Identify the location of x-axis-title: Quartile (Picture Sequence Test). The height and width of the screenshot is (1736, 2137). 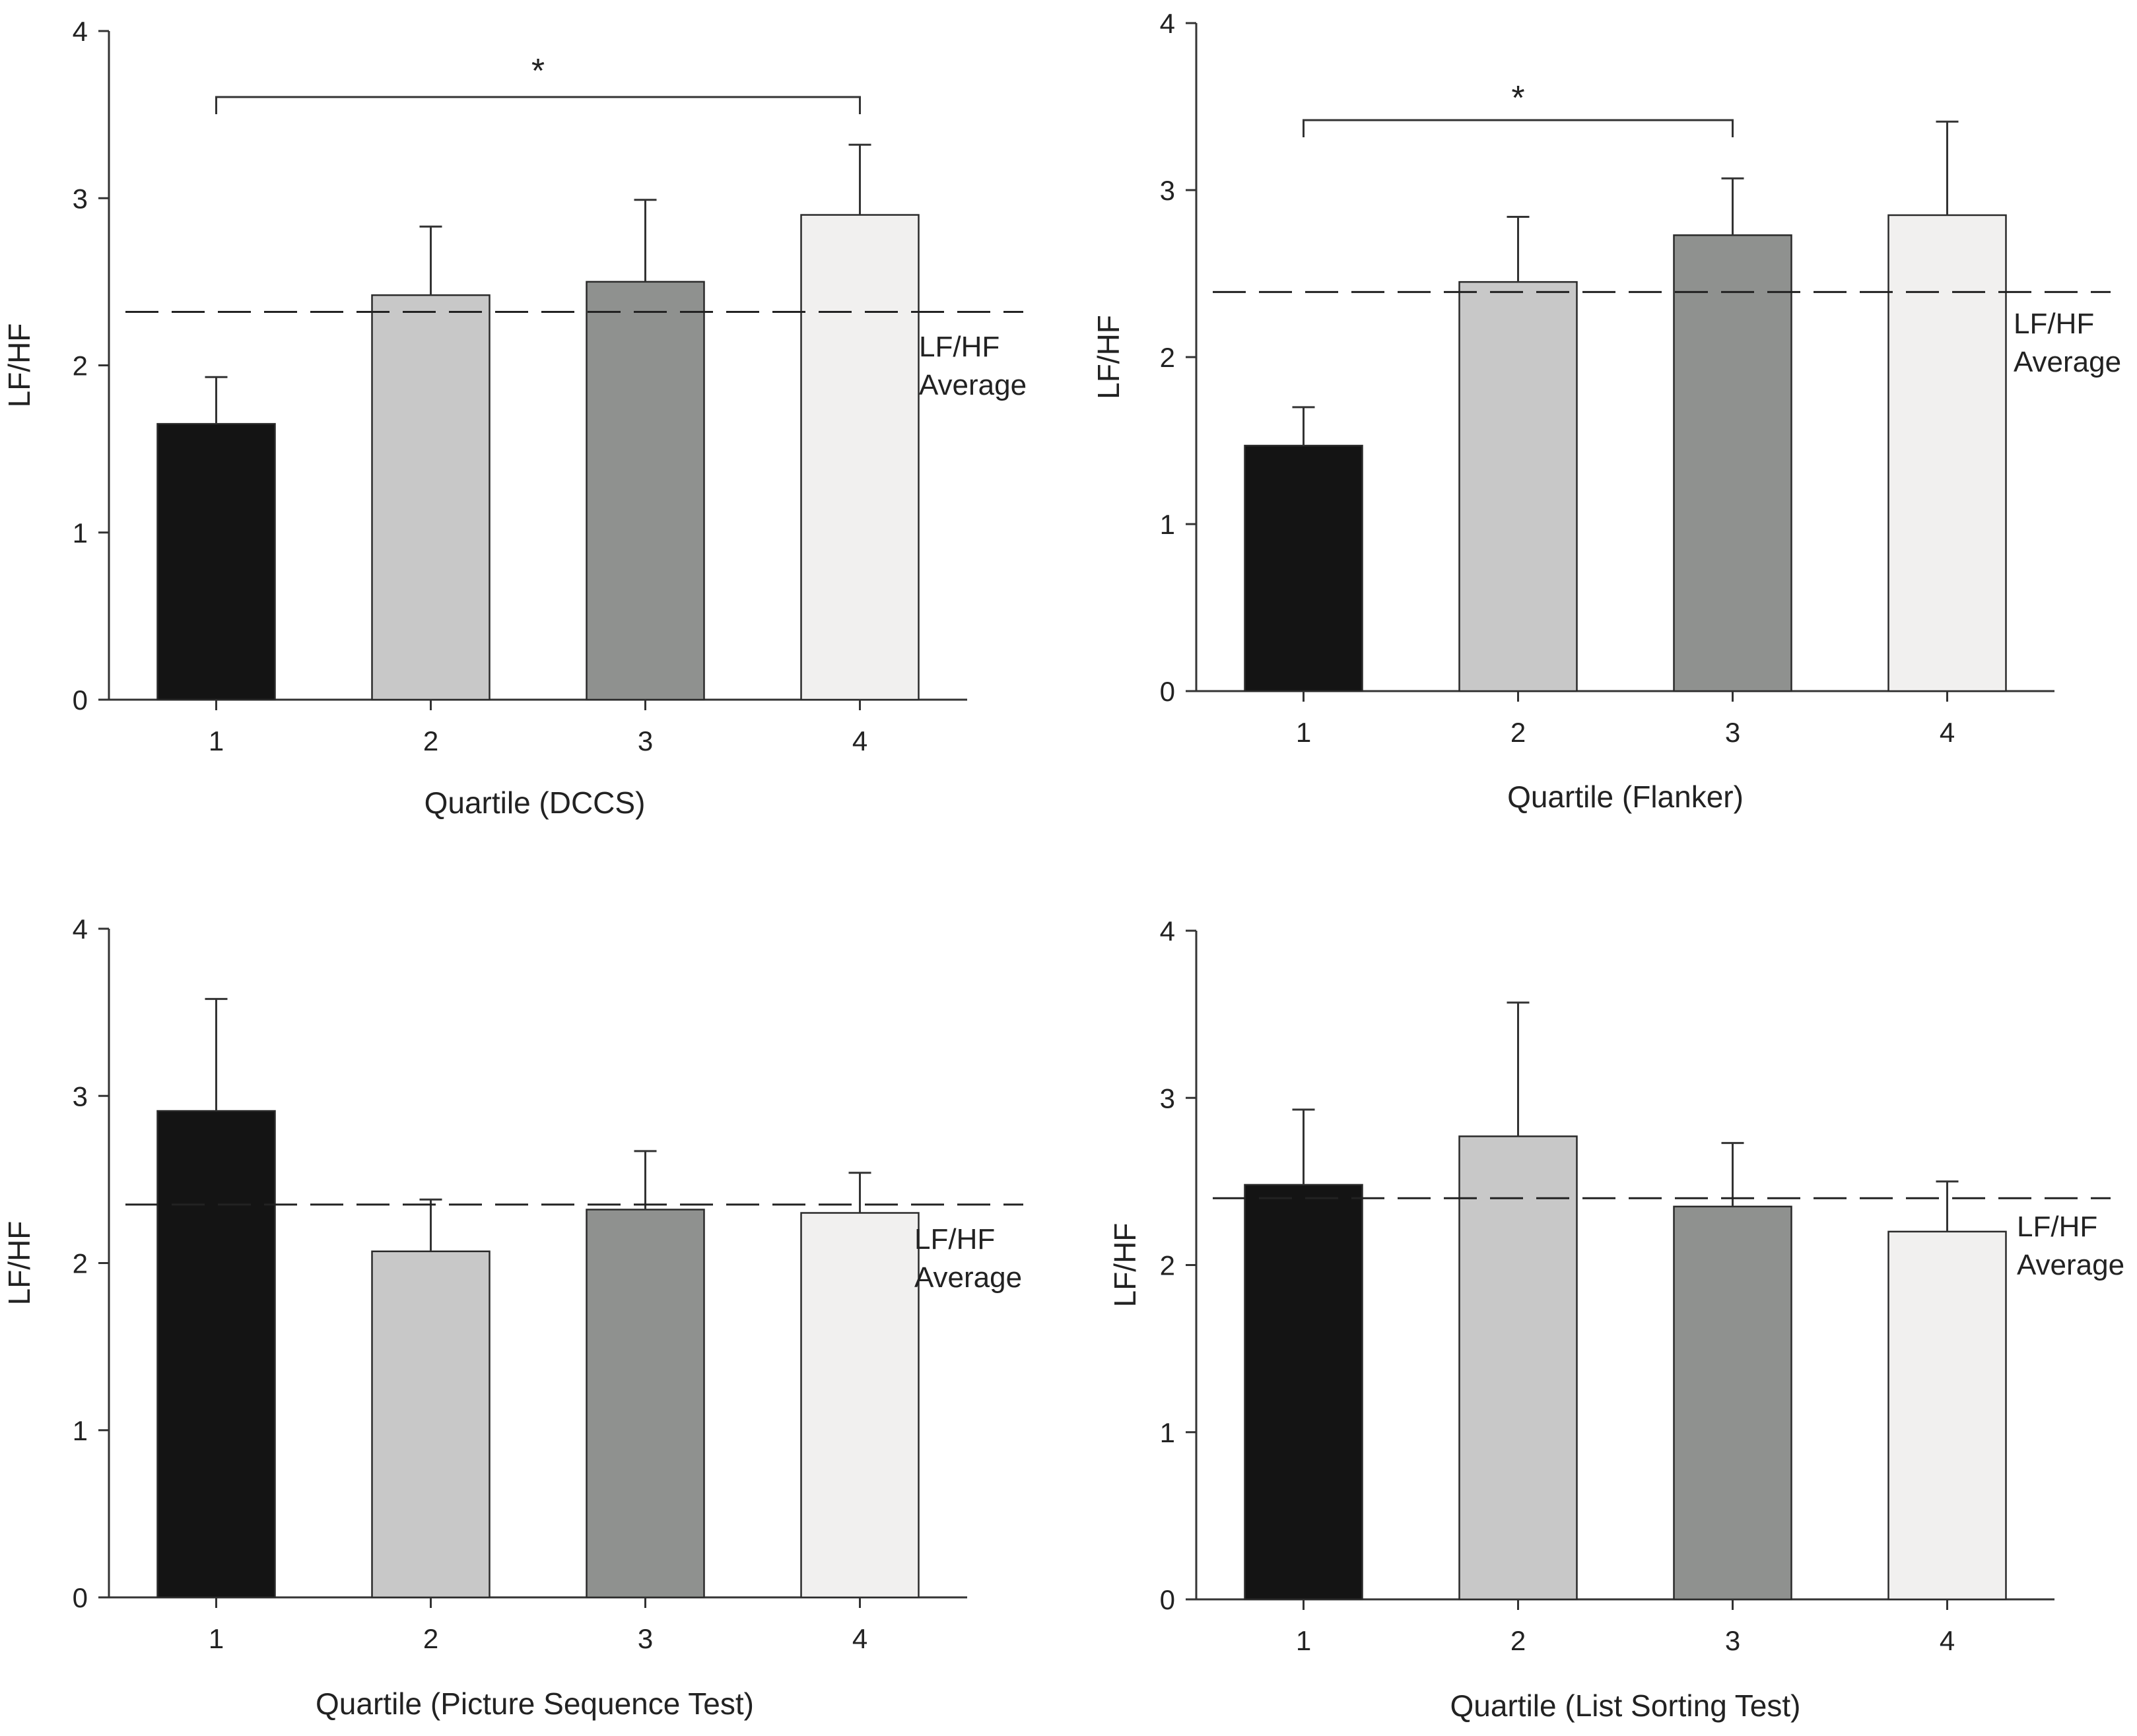
(535, 1703).